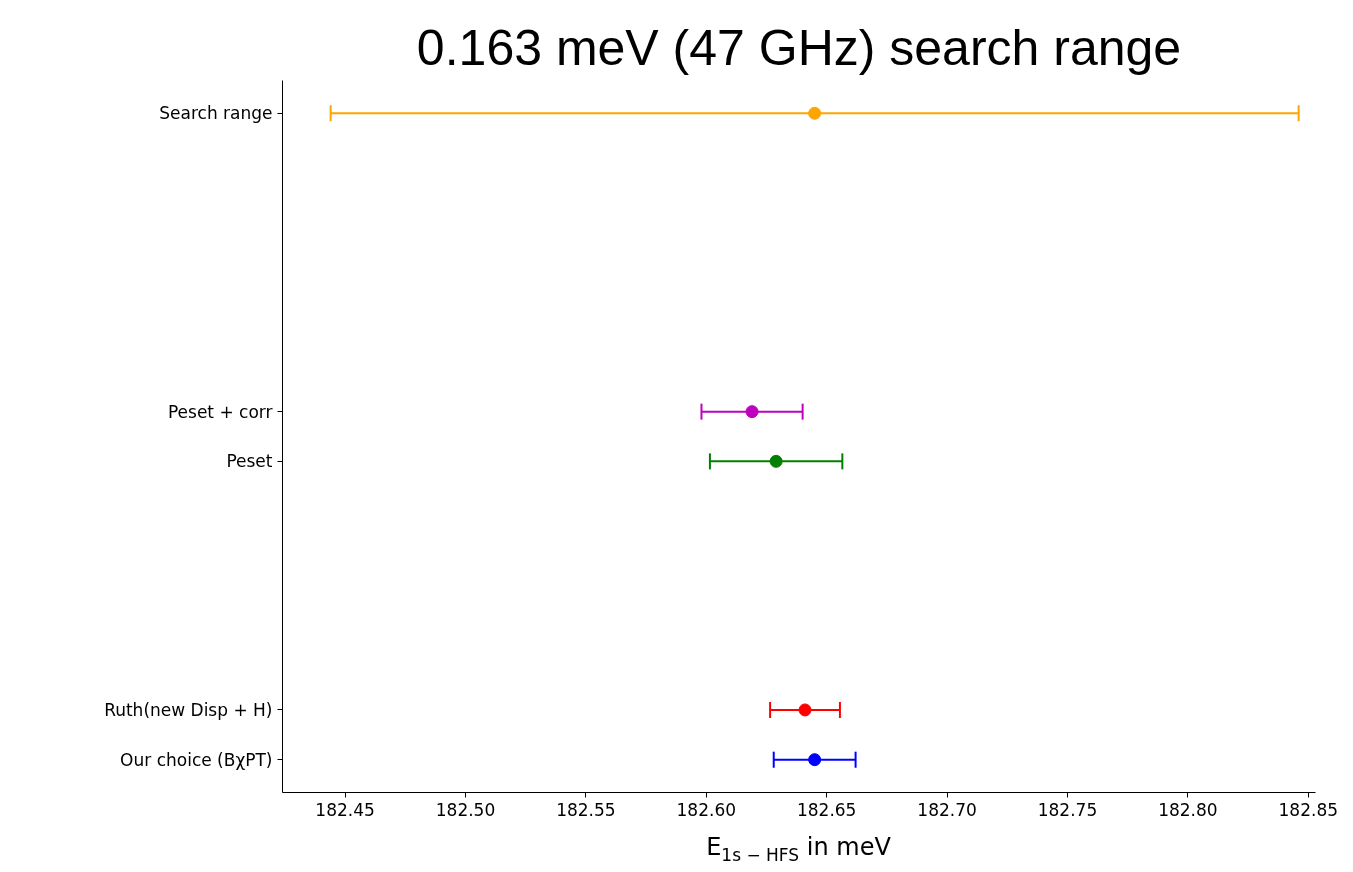 This screenshot has height=872, width=1353. What do you see at coordinates (826, 809) in the screenshot?
I see `x-tick-label: 182.65` at bounding box center [826, 809].